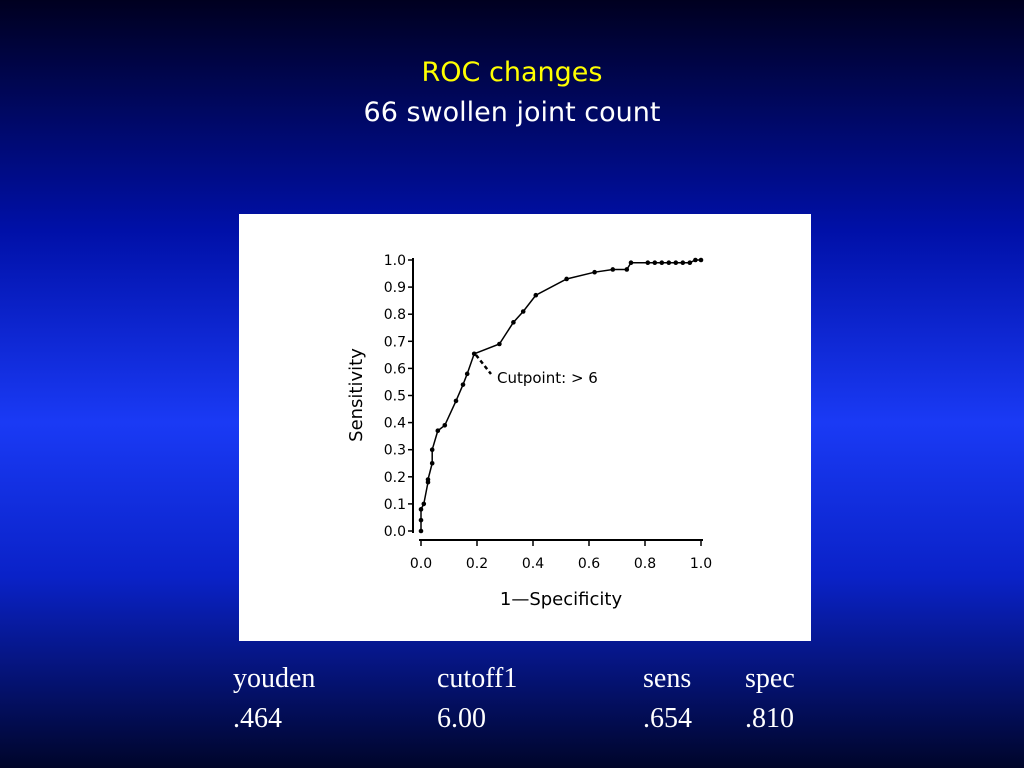 The image size is (1024, 768). Describe the element at coordinates (395, 478) in the screenshot. I see `y-tick-label: 0.2` at that location.